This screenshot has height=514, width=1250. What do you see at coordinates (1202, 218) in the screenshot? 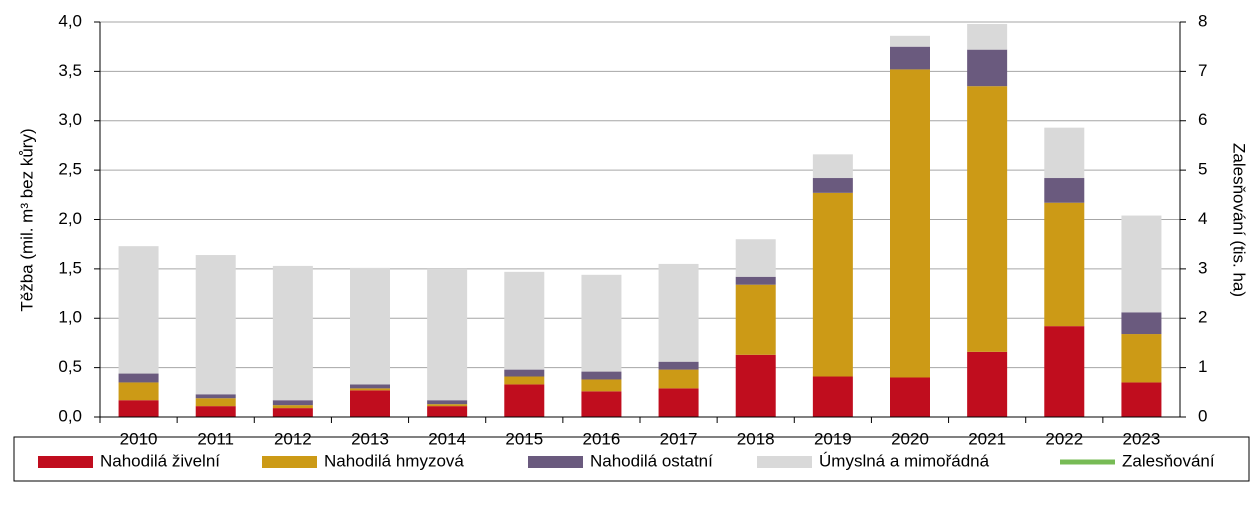
I see `y2-tick-label: 4` at bounding box center [1202, 218].